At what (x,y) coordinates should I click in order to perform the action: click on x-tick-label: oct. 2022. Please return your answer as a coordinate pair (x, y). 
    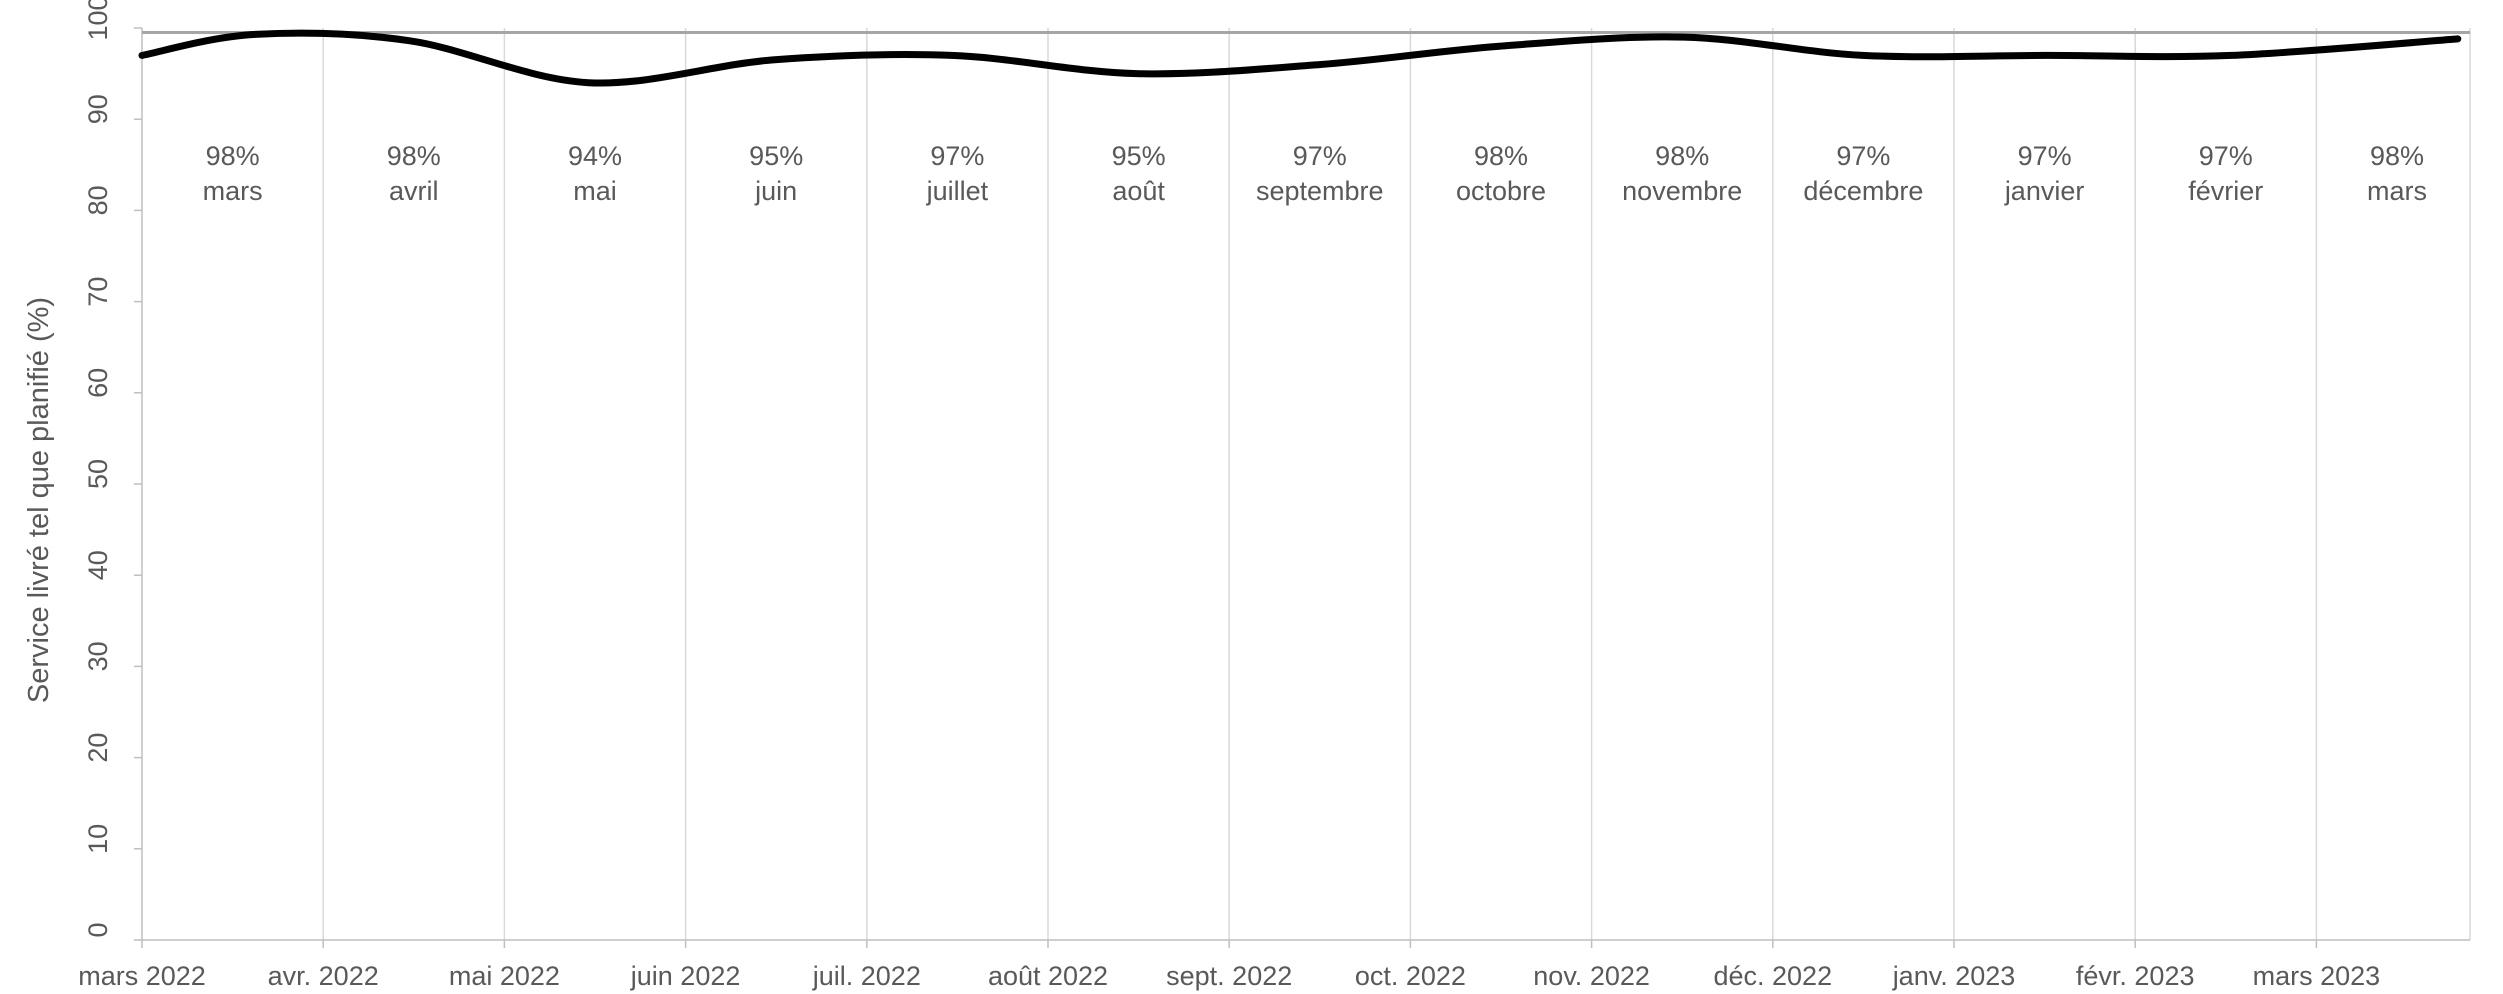
    Looking at the image, I should click on (1410, 976).